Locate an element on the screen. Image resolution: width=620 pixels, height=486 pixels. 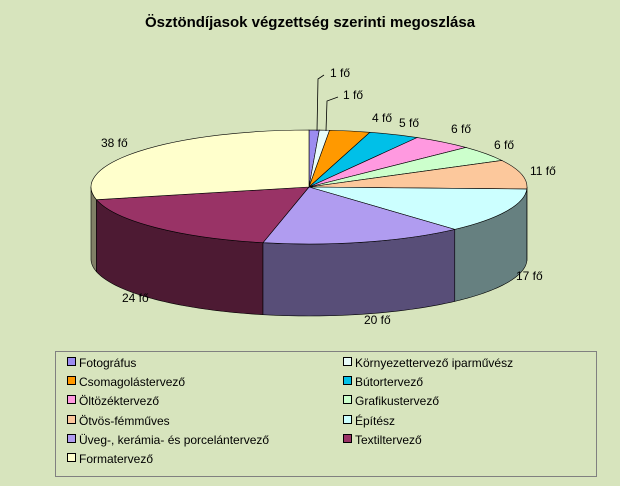
legend-item: Ötvös-fémműves is located at coordinates (118, 421).